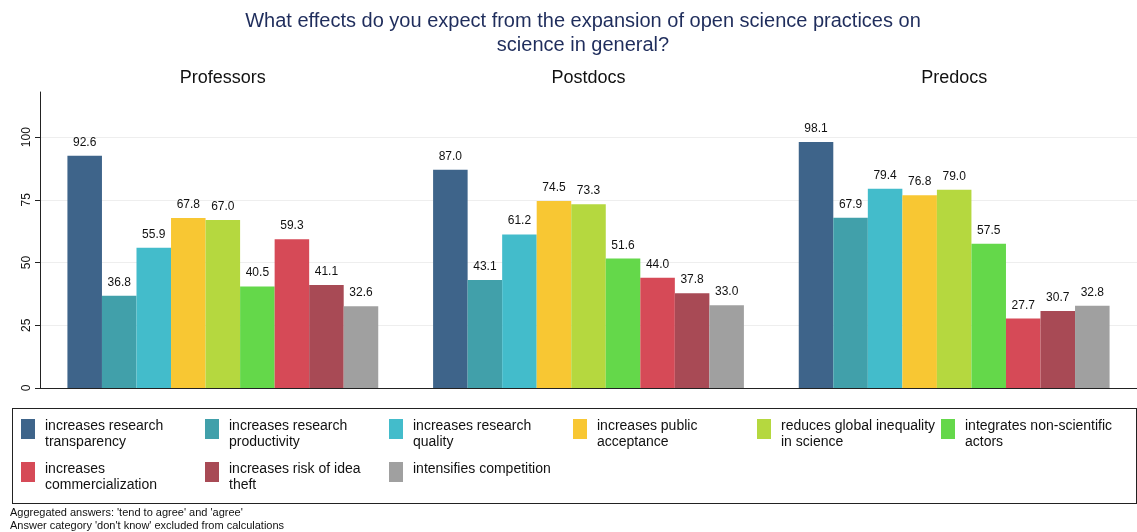 The image size is (1137, 532). I want to click on legend-label: increases research quality, so click(473, 433).